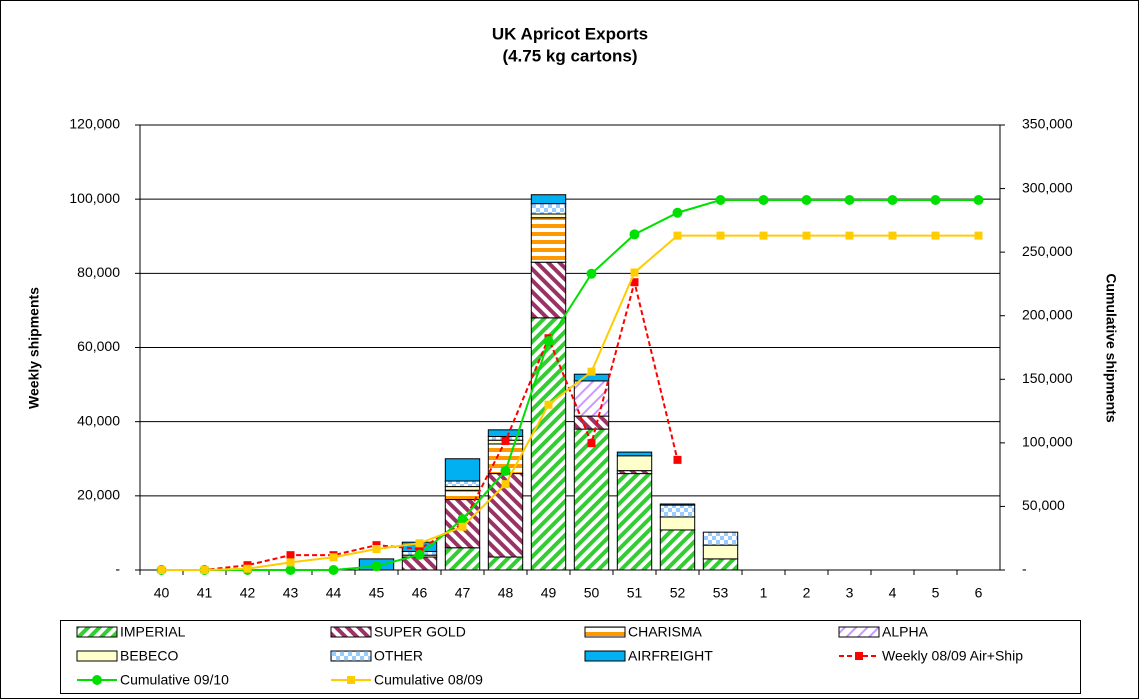 The image size is (1139, 699). I want to click on x-tick-label: 47, so click(463, 593).